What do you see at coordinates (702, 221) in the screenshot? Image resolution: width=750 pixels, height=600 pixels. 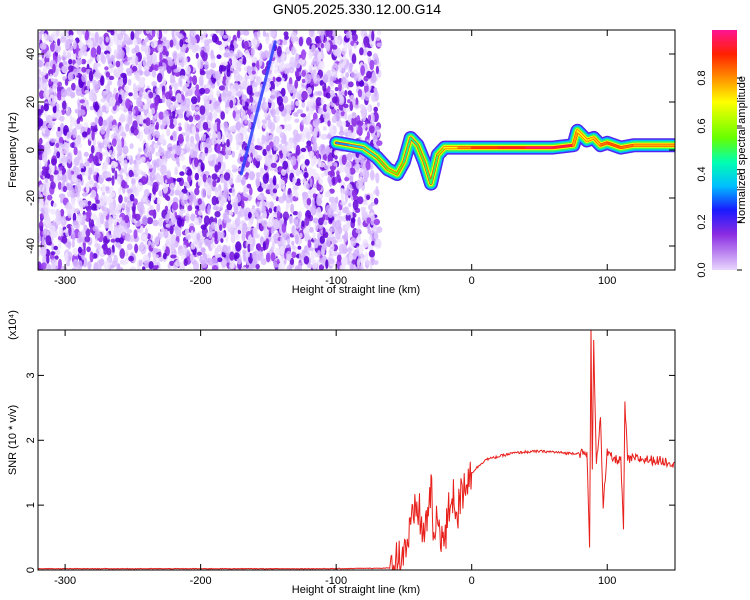 I see `colorbar-tick-label: 0.2` at bounding box center [702, 221].